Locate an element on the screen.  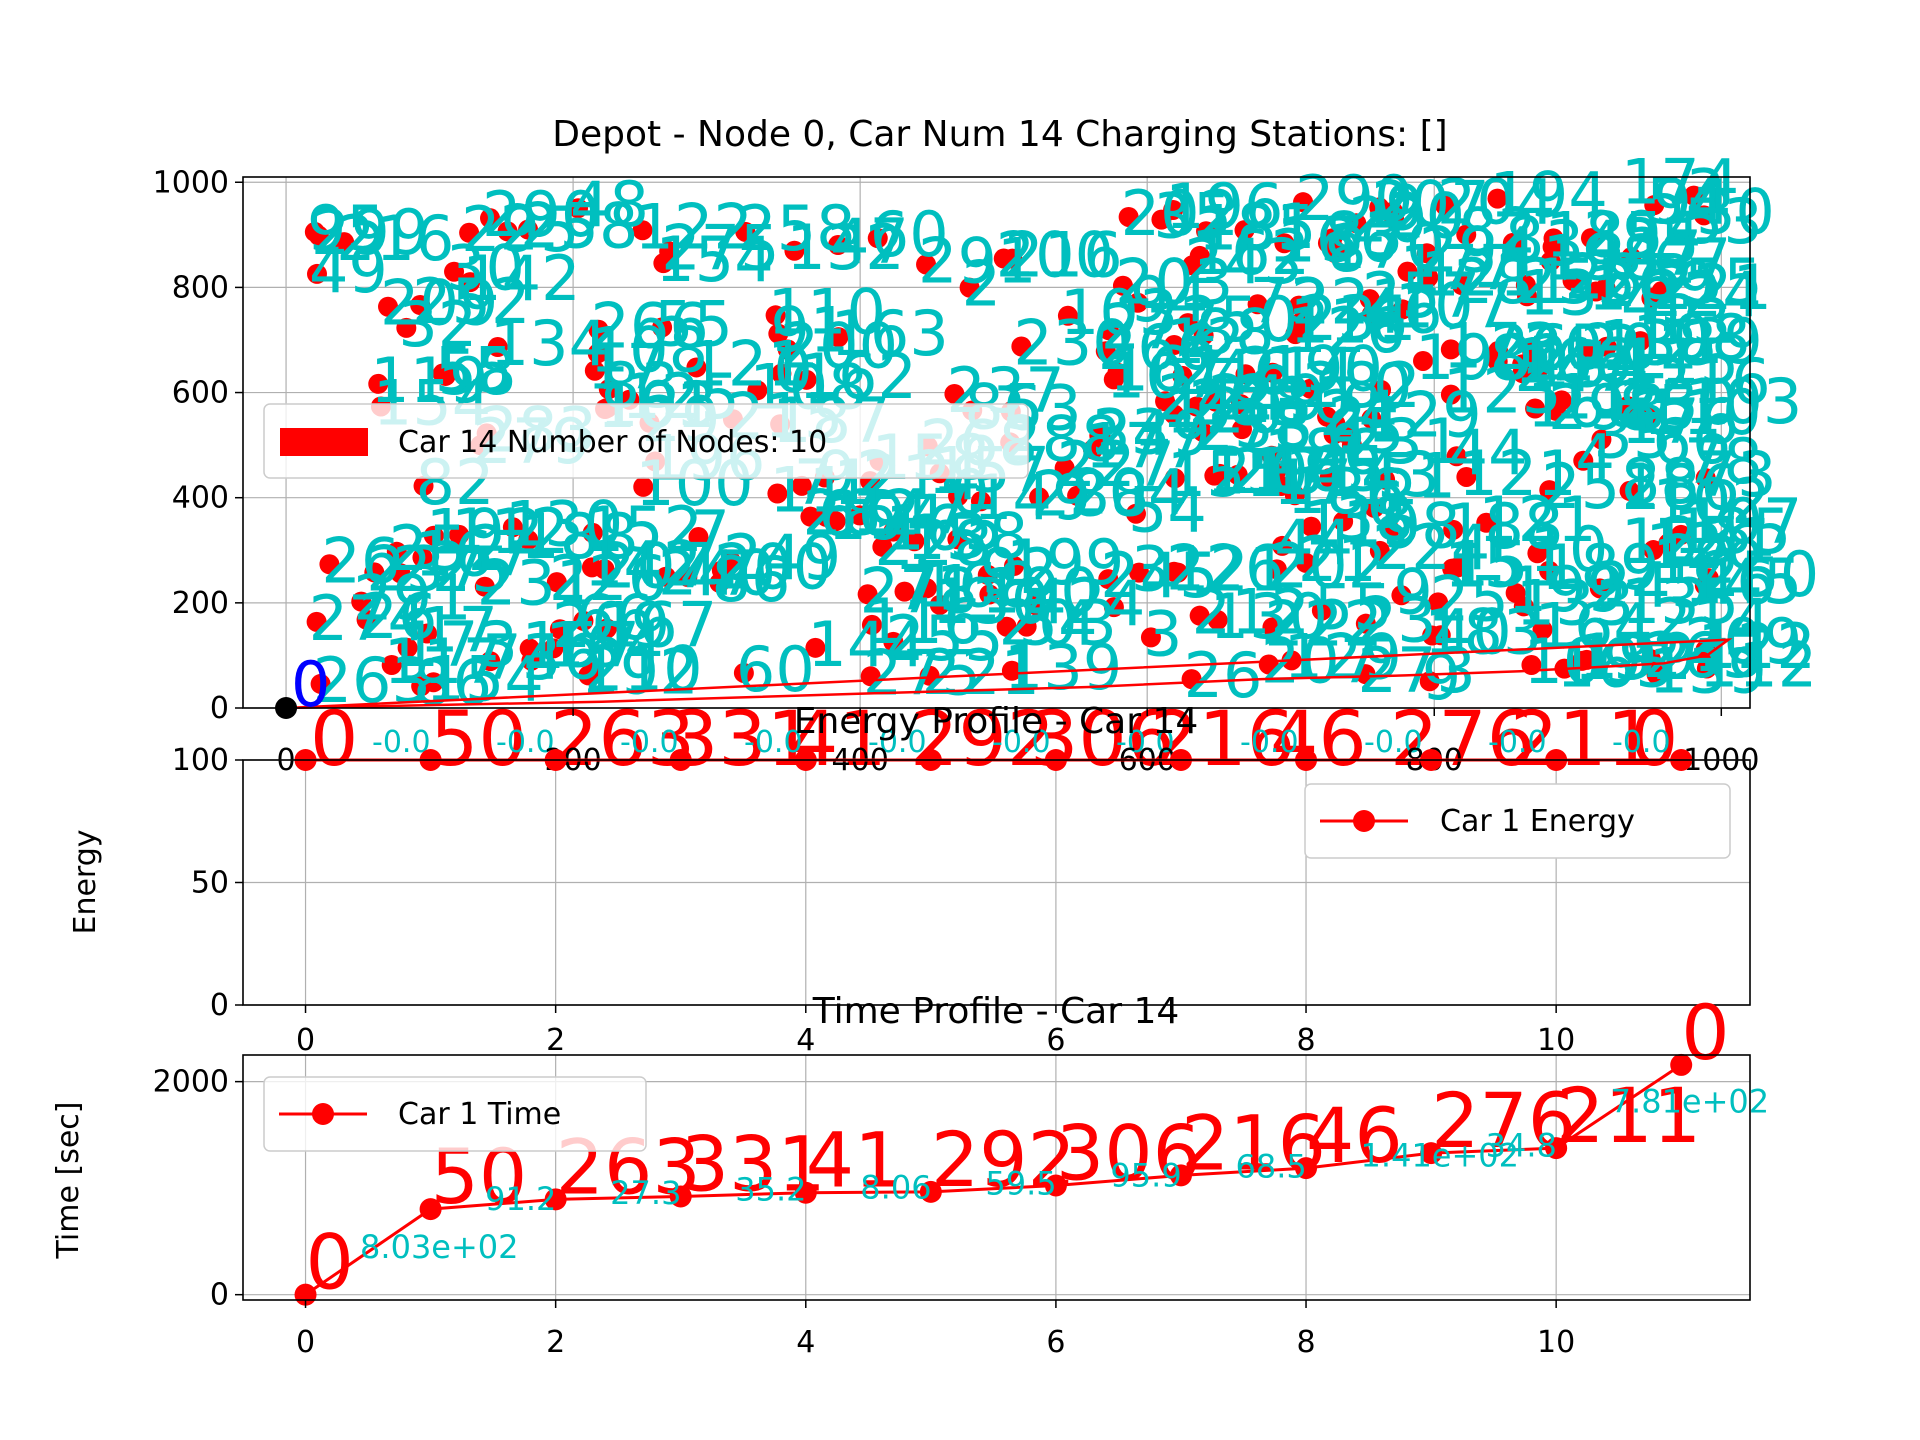
map-node-label-25: 66 is located at coordinates (857, 513).